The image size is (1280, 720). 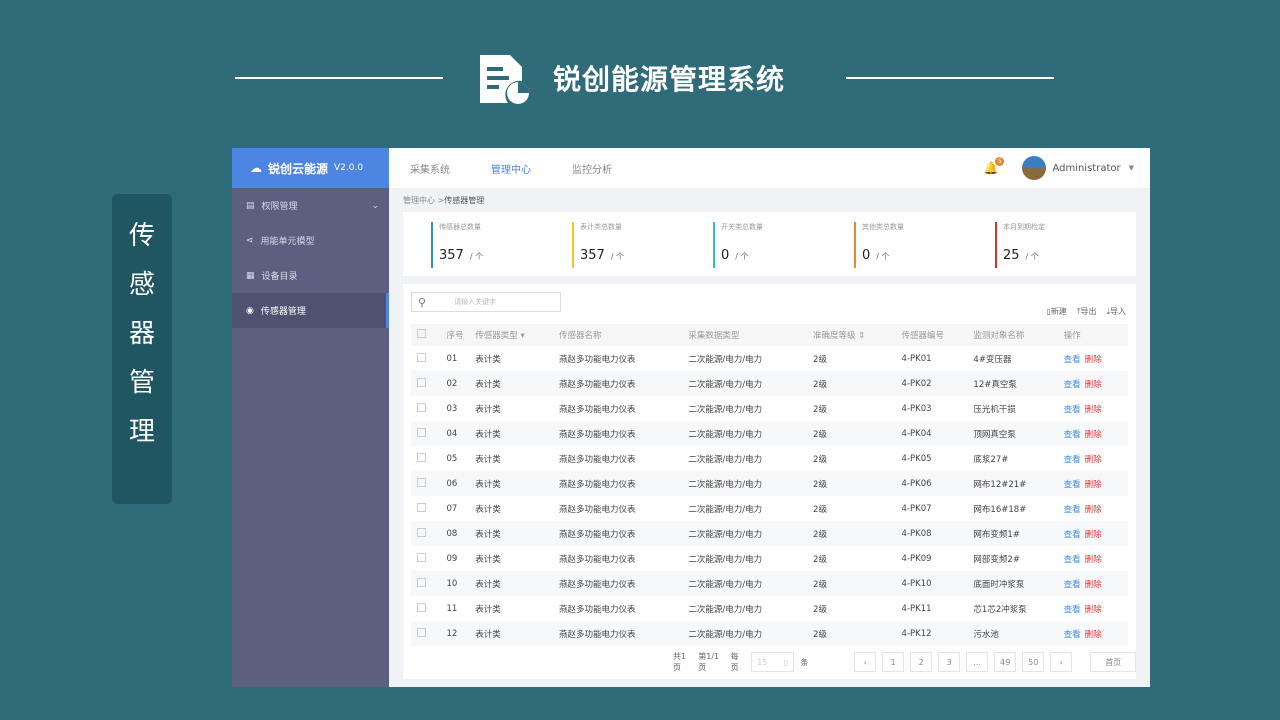 What do you see at coordinates (250, 275) in the screenshot?
I see `grid-icon: ▦` at bounding box center [250, 275].